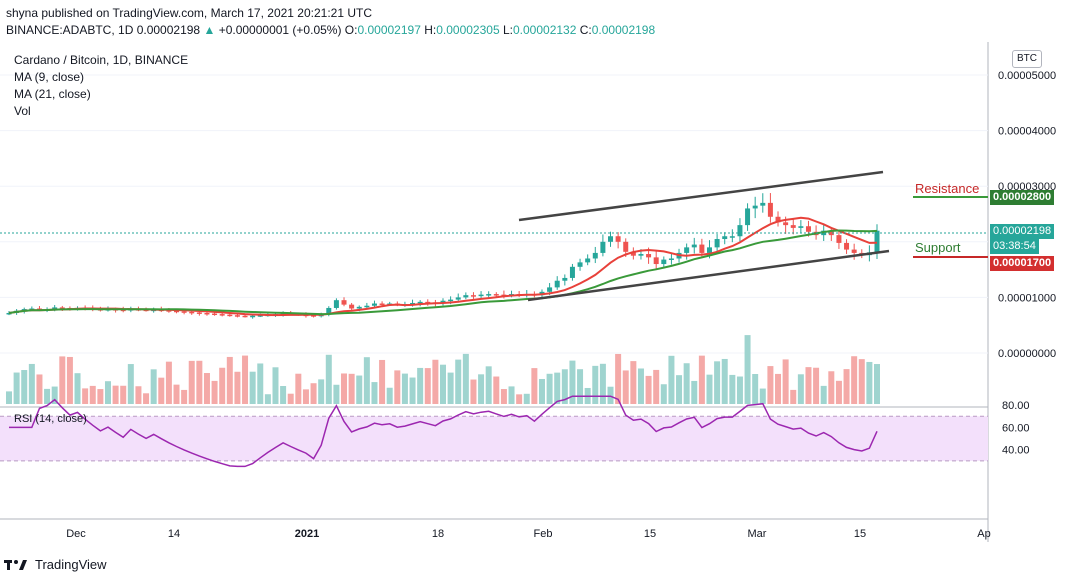  What do you see at coordinates (49, 77) in the screenshot?
I see `legend-ma9: MA (9, close)` at bounding box center [49, 77].